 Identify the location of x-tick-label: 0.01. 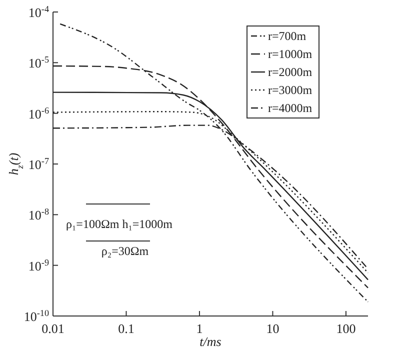
(53, 328).